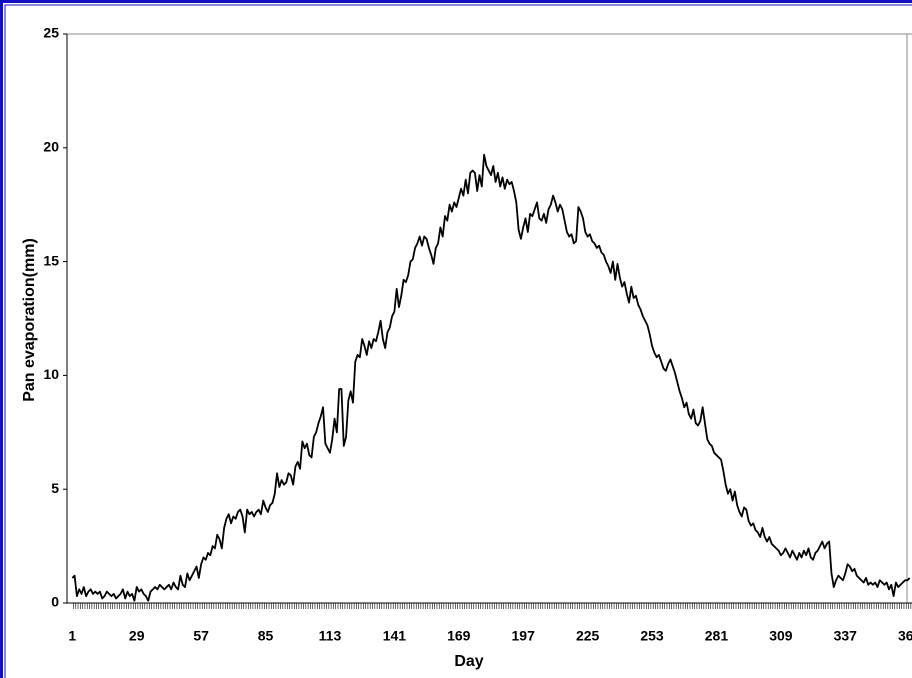  Describe the element at coordinates (652, 636) in the screenshot. I see `x-tick-label: 253` at that location.